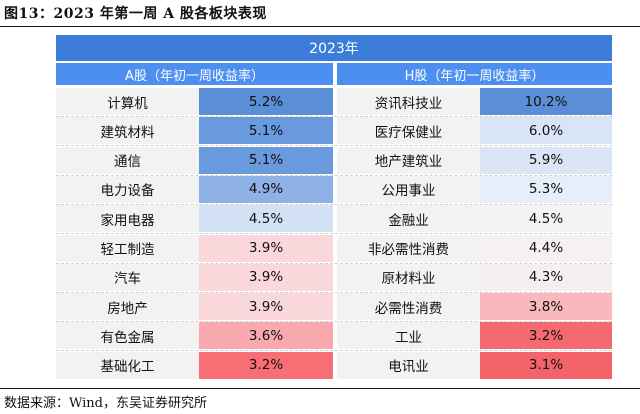 Image resolution: width=640 pixels, height=414 pixels. I want to click on a-sector-name: 通信, so click(127, 160).